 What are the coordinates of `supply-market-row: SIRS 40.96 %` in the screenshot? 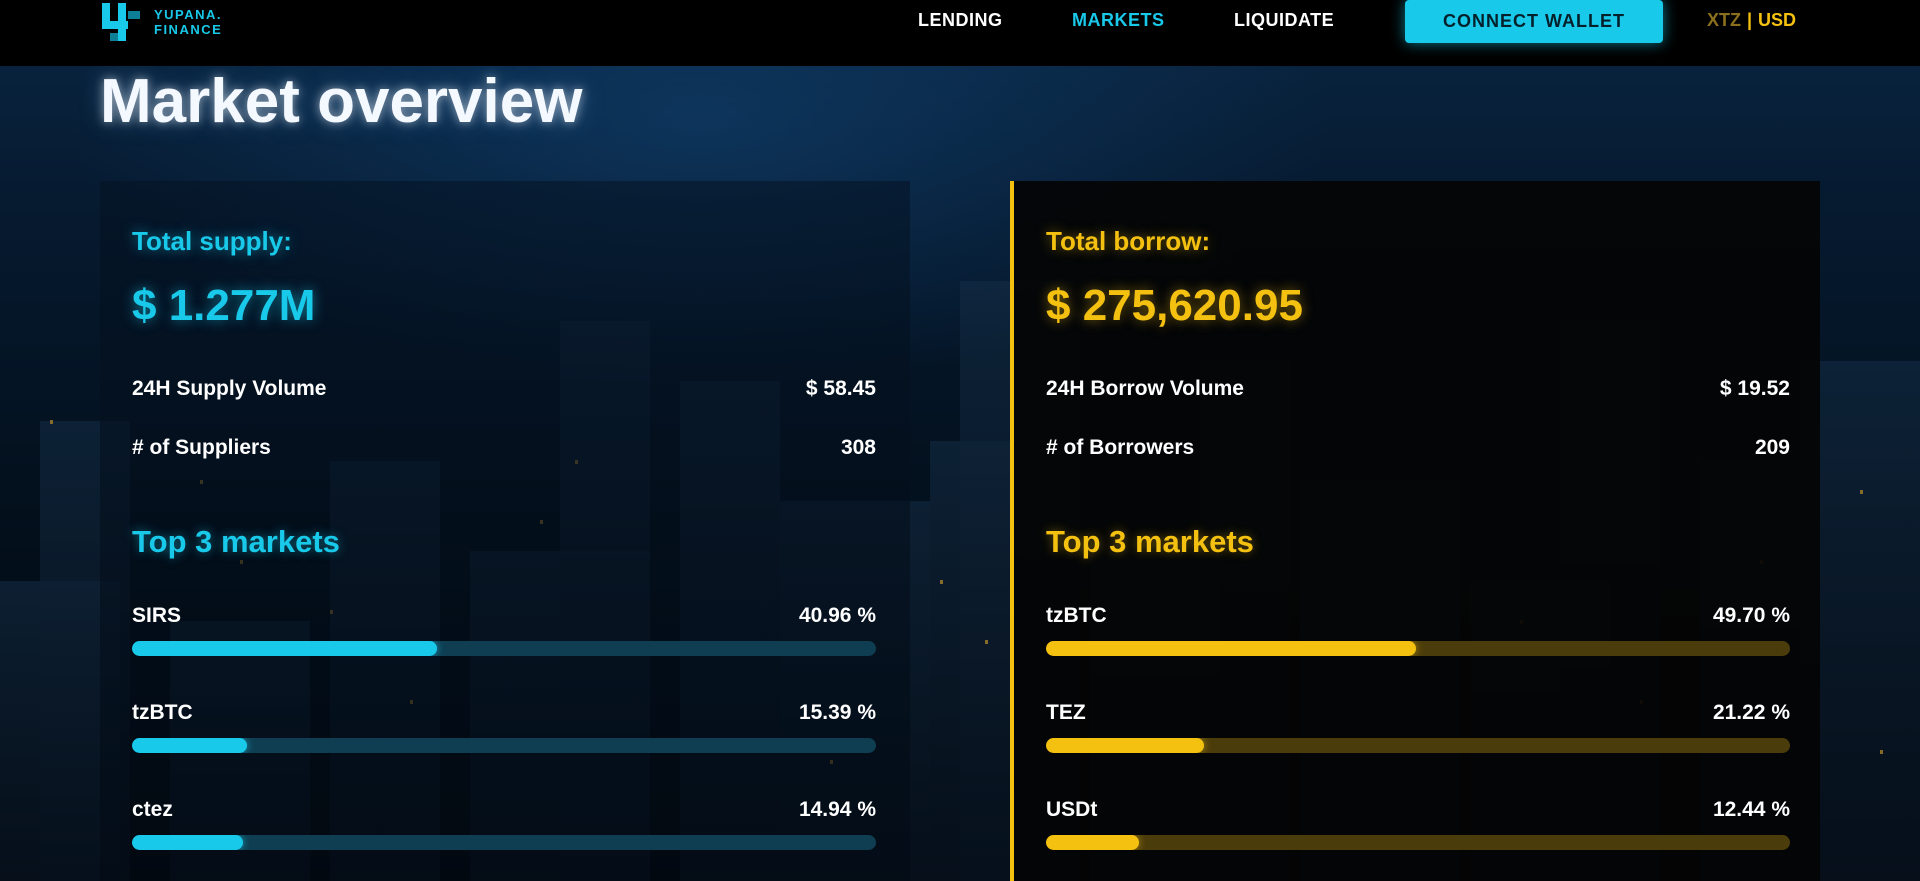 It's located at (504, 644).